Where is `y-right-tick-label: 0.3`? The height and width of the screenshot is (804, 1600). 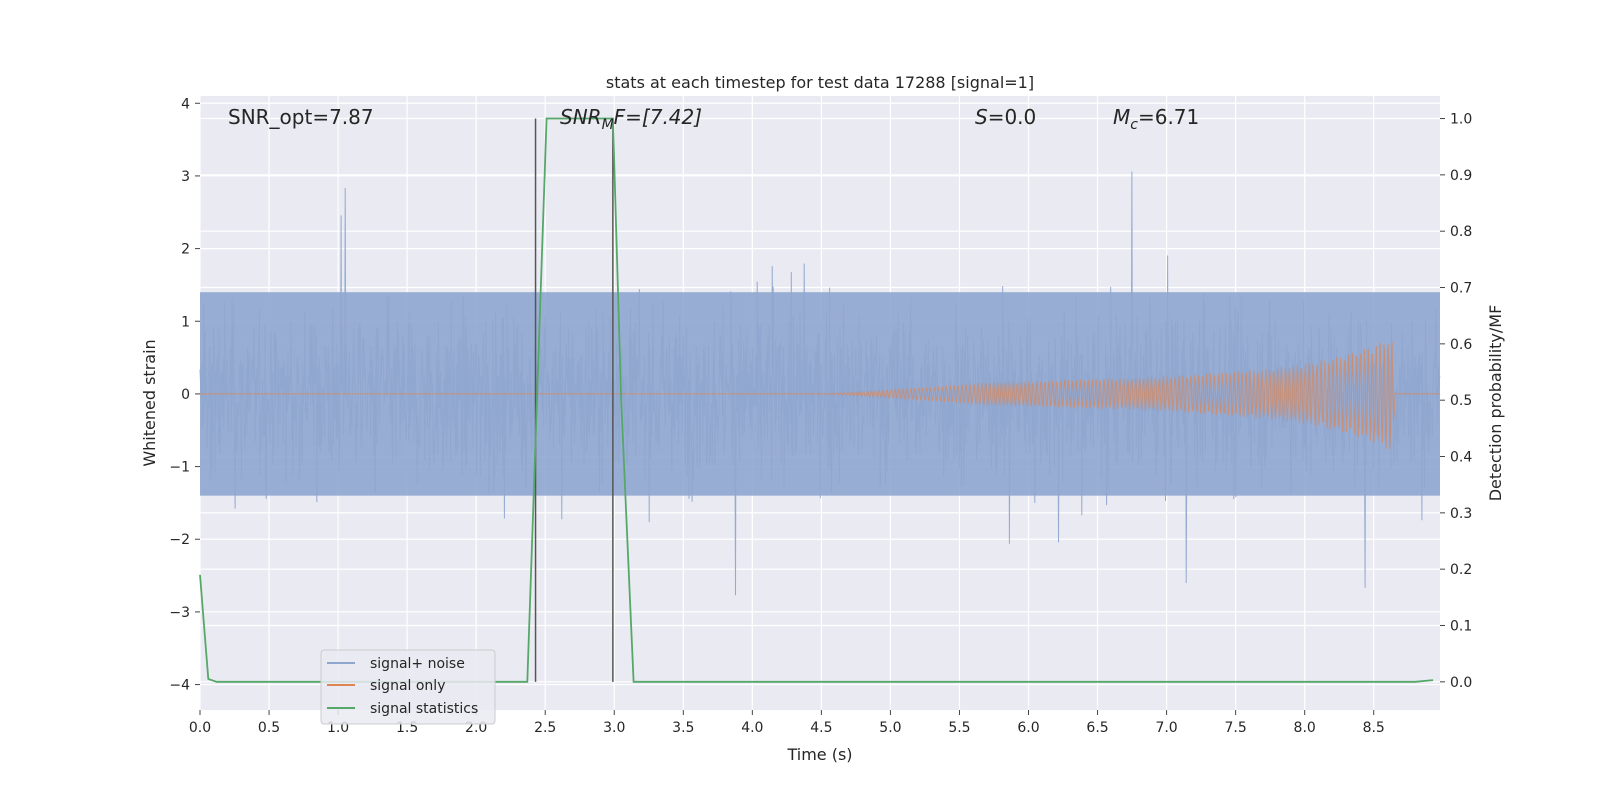
y-right-tick-label: 0.3 is located at coordinates (1461, 514).